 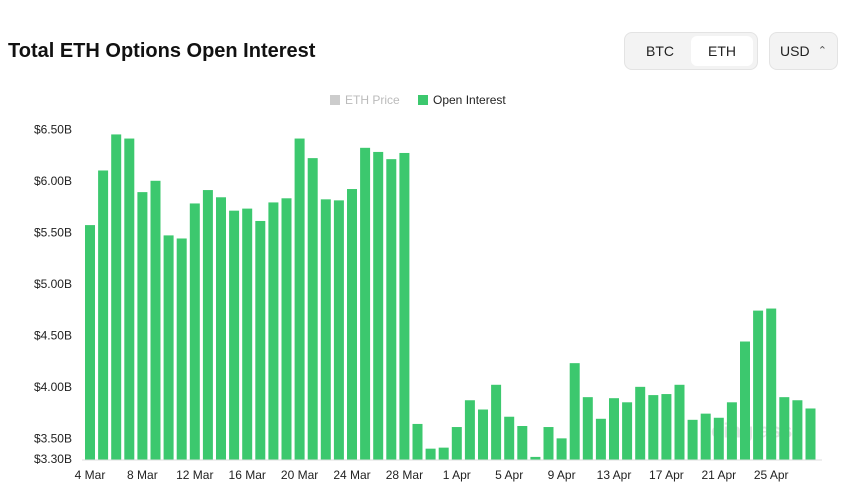 I want to click on y-tick-label: $5.00B, so click(x=53, y=284).